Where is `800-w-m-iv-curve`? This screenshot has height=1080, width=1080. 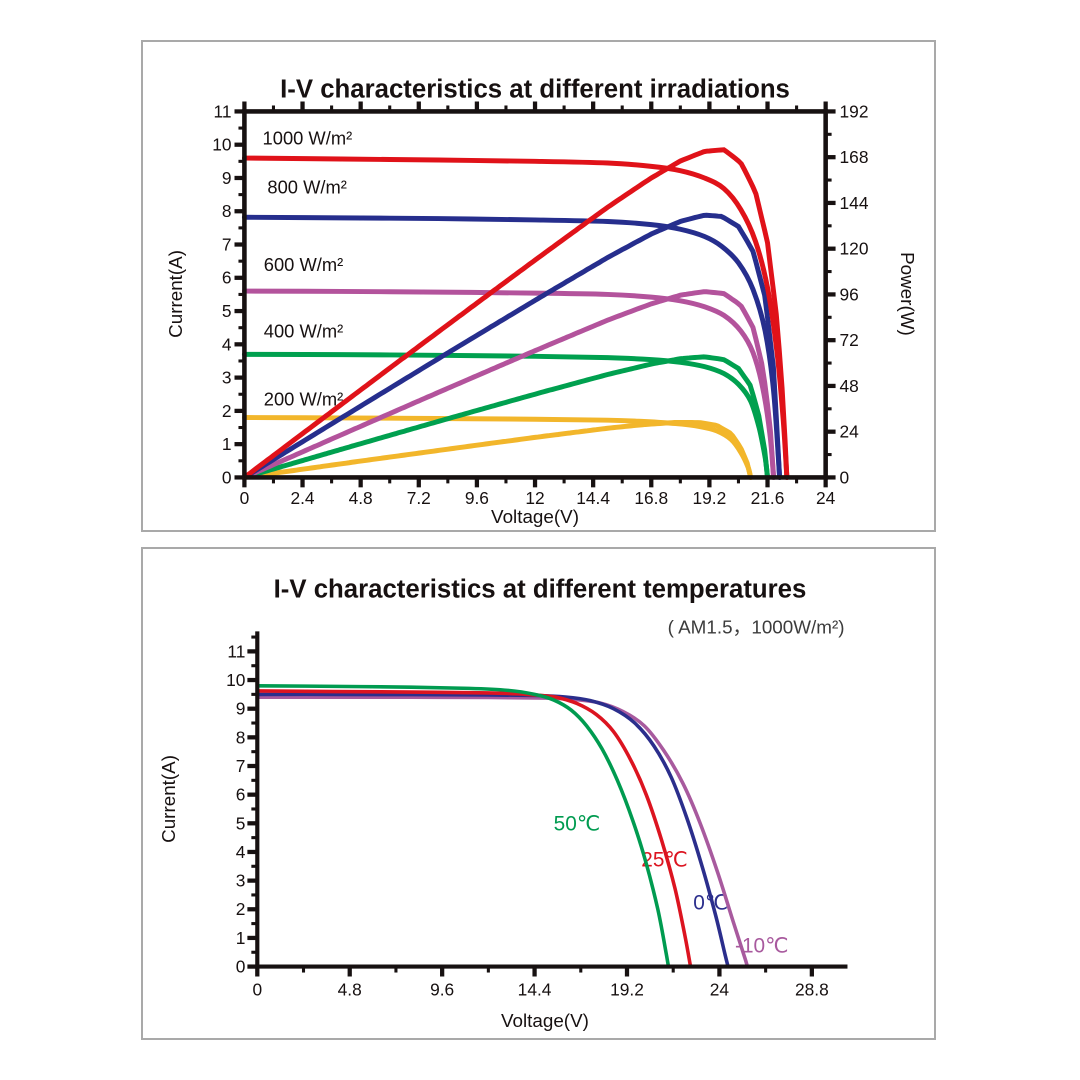 800-w-m-iv-curve is located at coordinates (512, 347).